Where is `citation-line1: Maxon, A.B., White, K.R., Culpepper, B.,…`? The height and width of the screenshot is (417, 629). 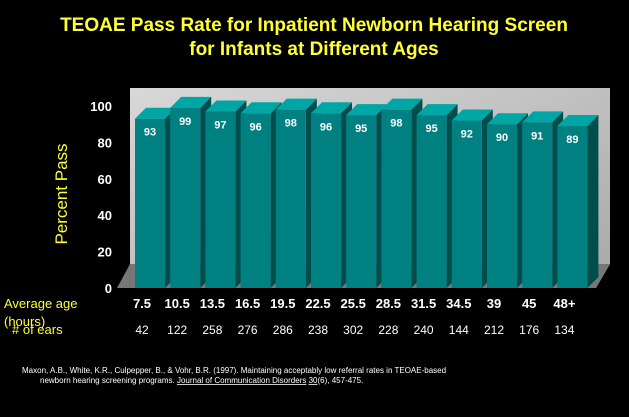 citation-line1: Maxon, A.B., White, K.R., Culpepper, B.,… is located at coordinates (234, 370).